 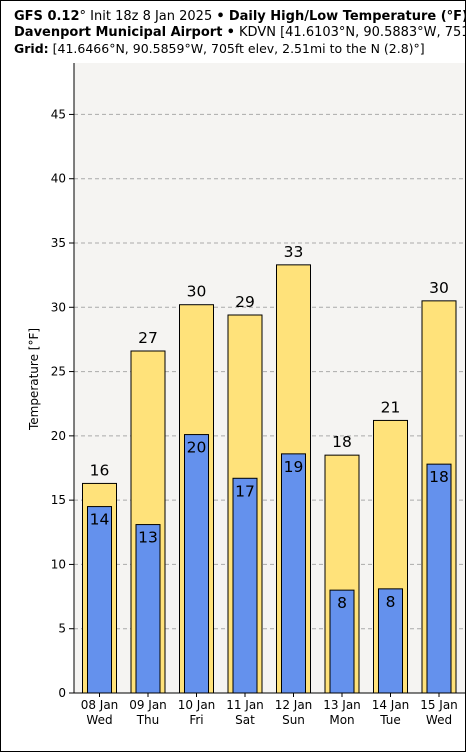 I want to click on y-tick-label: 5, so click(x=62, y=629).